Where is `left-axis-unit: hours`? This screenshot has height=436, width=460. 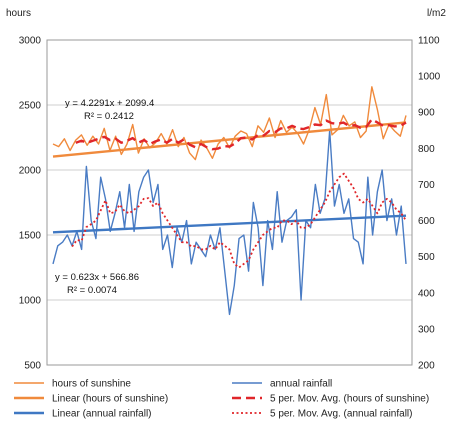
left-axis-unit: hours is located at coordinates (18, 13).